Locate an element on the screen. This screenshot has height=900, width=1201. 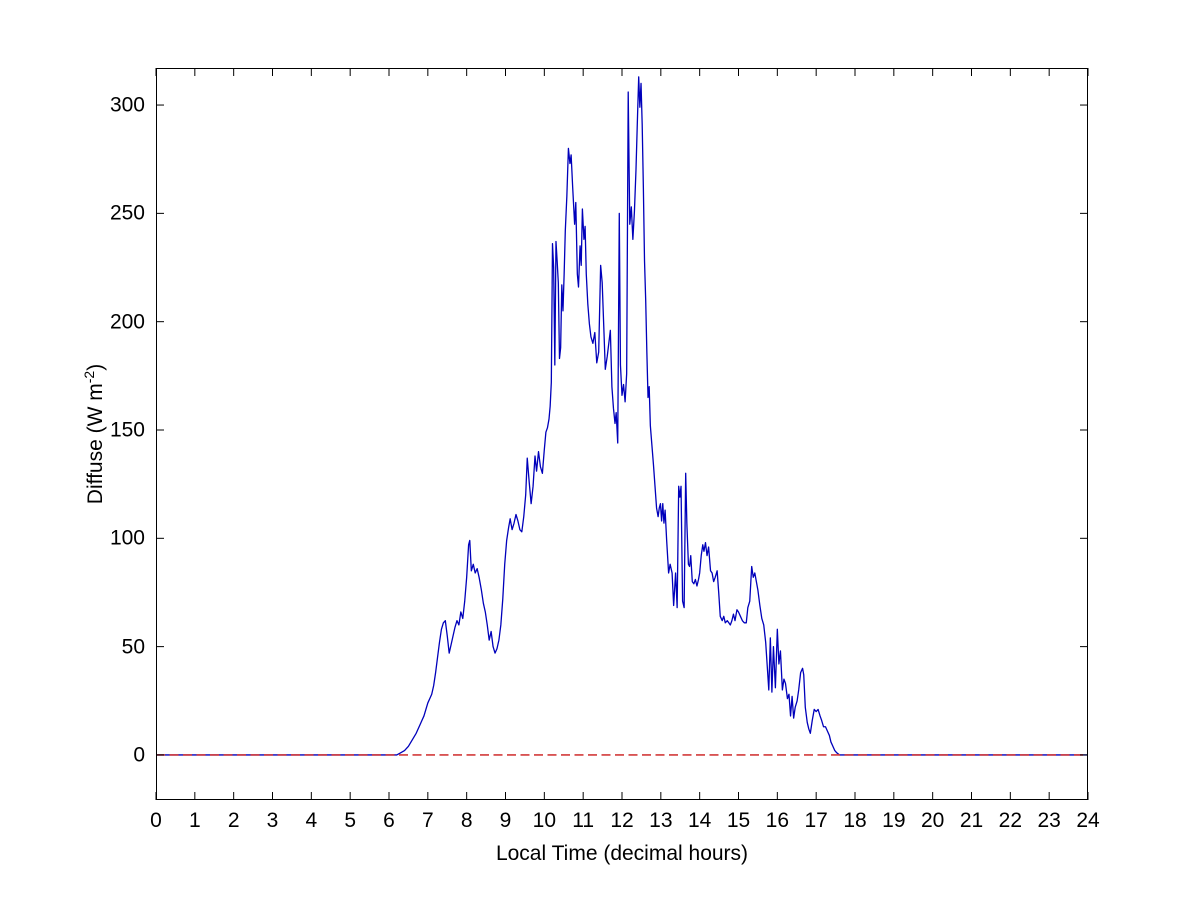
x-tick-label: 7 is located at coordinates (427, 820).